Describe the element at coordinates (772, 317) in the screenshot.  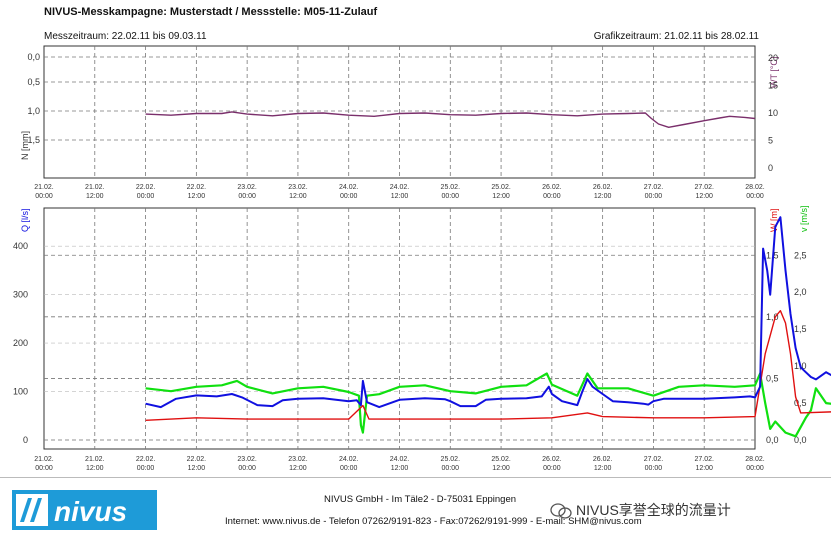
I see `bottom-right-W-tick: 1,0` at that location.